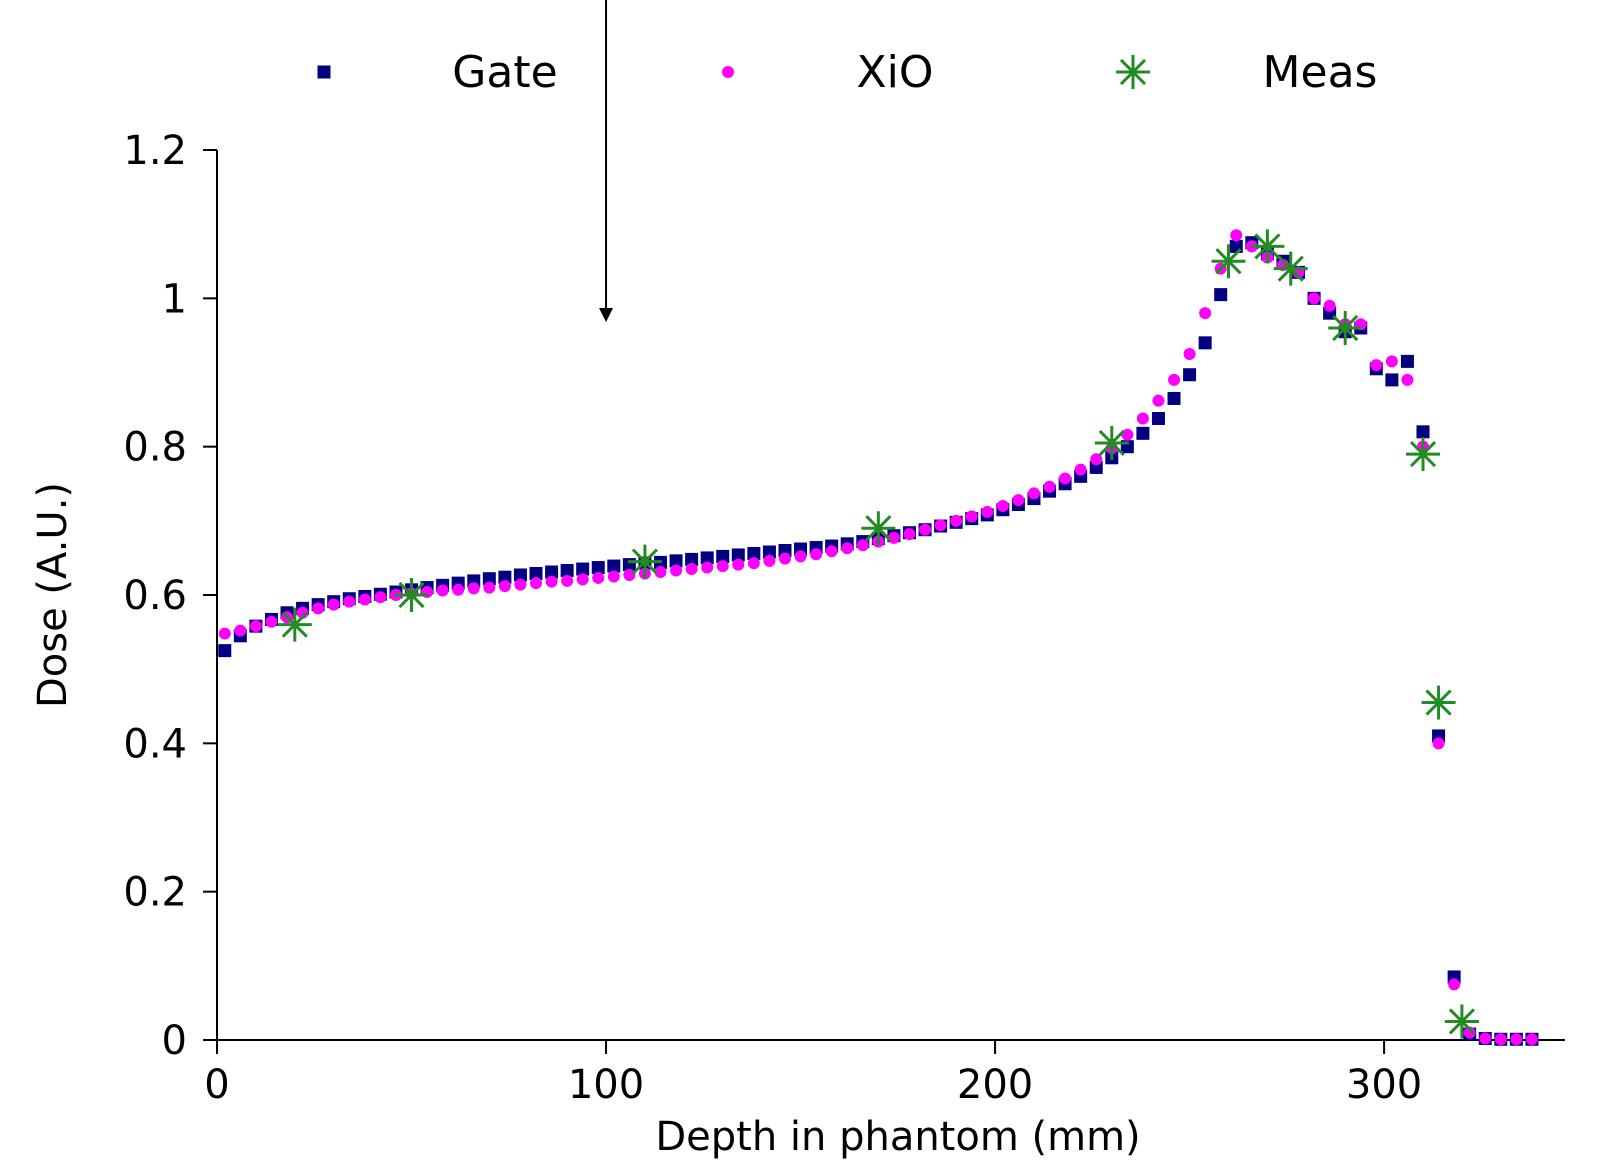 This screenshot has width=1608, height=1176. Describe the element at coordinates (895, 72) in the screenshot. I see `legend-label-xio: XiO` at that location.